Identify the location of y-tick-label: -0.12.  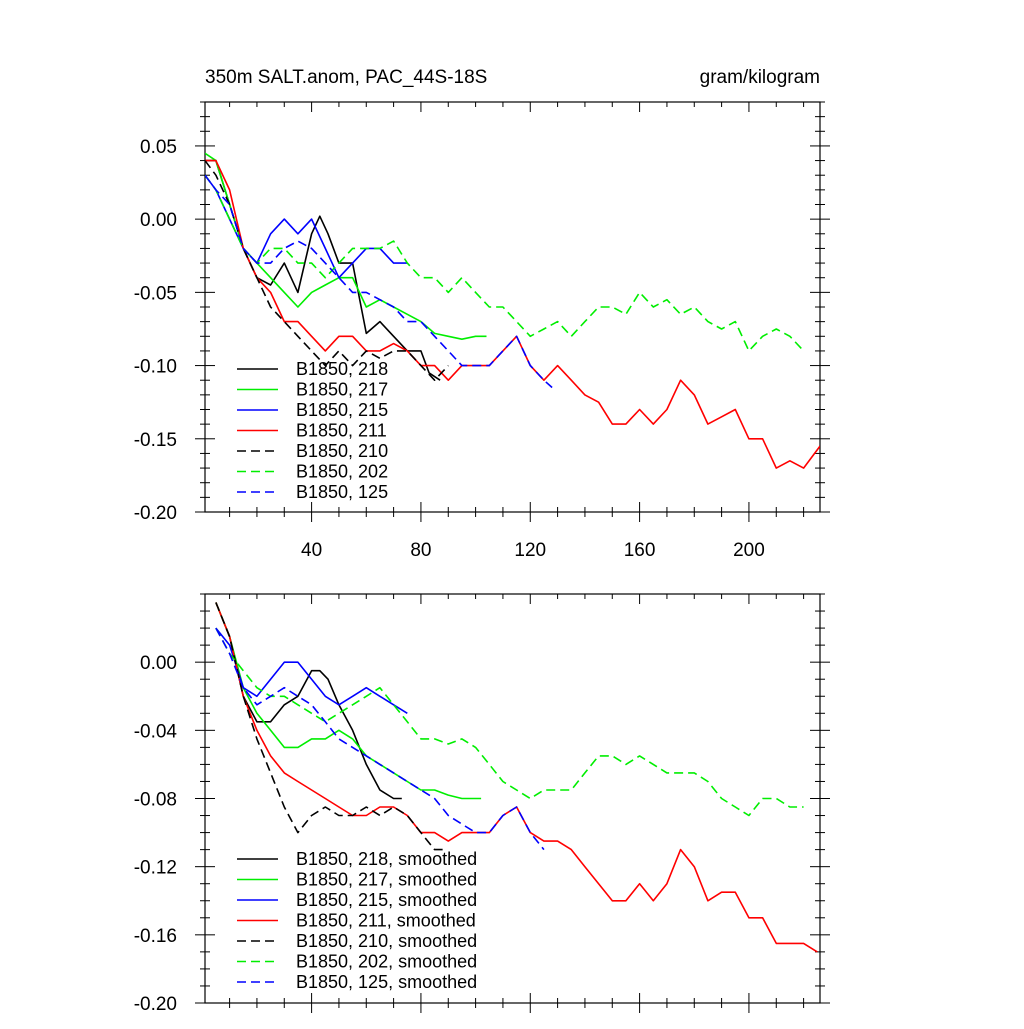
(155, 868).